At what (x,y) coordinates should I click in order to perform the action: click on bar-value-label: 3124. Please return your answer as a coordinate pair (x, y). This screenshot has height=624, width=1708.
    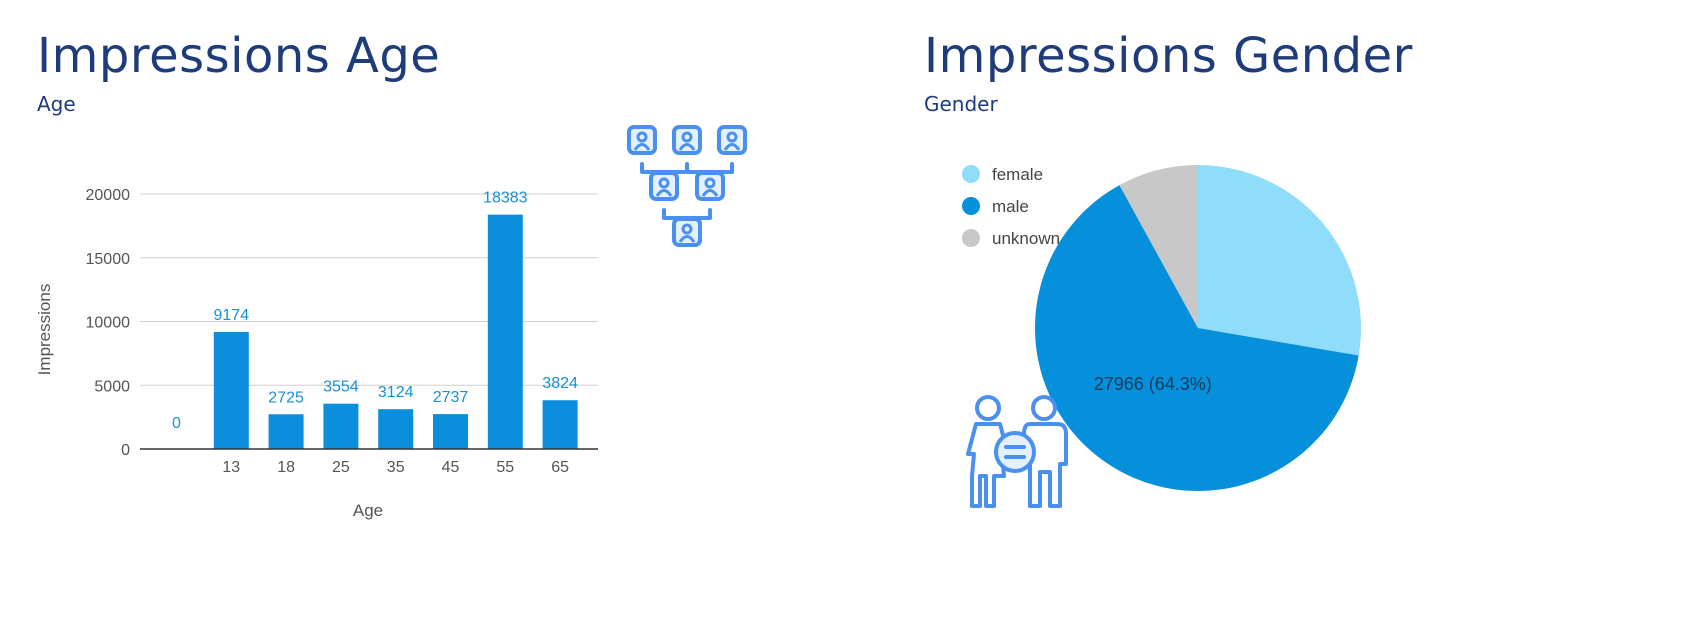
    Looking at the image, I should click on (396, 392).